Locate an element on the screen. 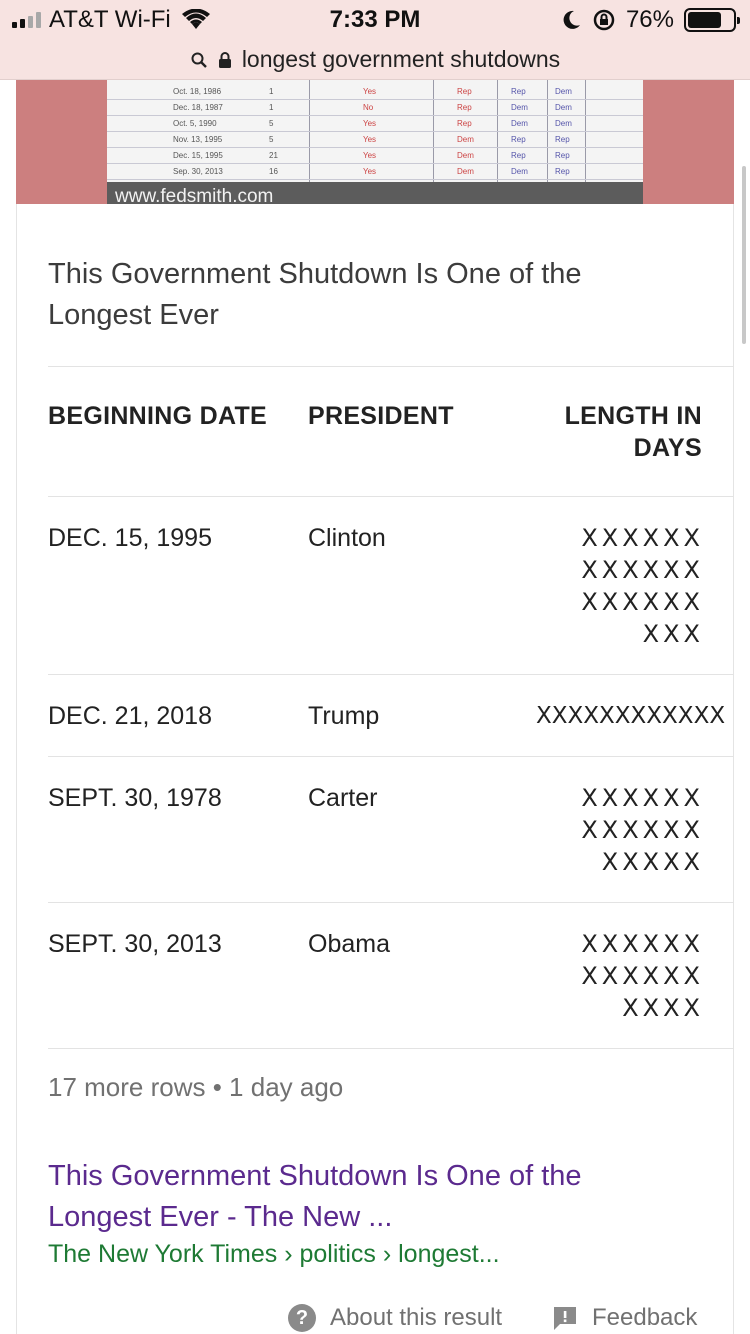 The width and height of the screenshot is (750, 1334). thumb-cell: 21 is located at coordinates (273, 155).